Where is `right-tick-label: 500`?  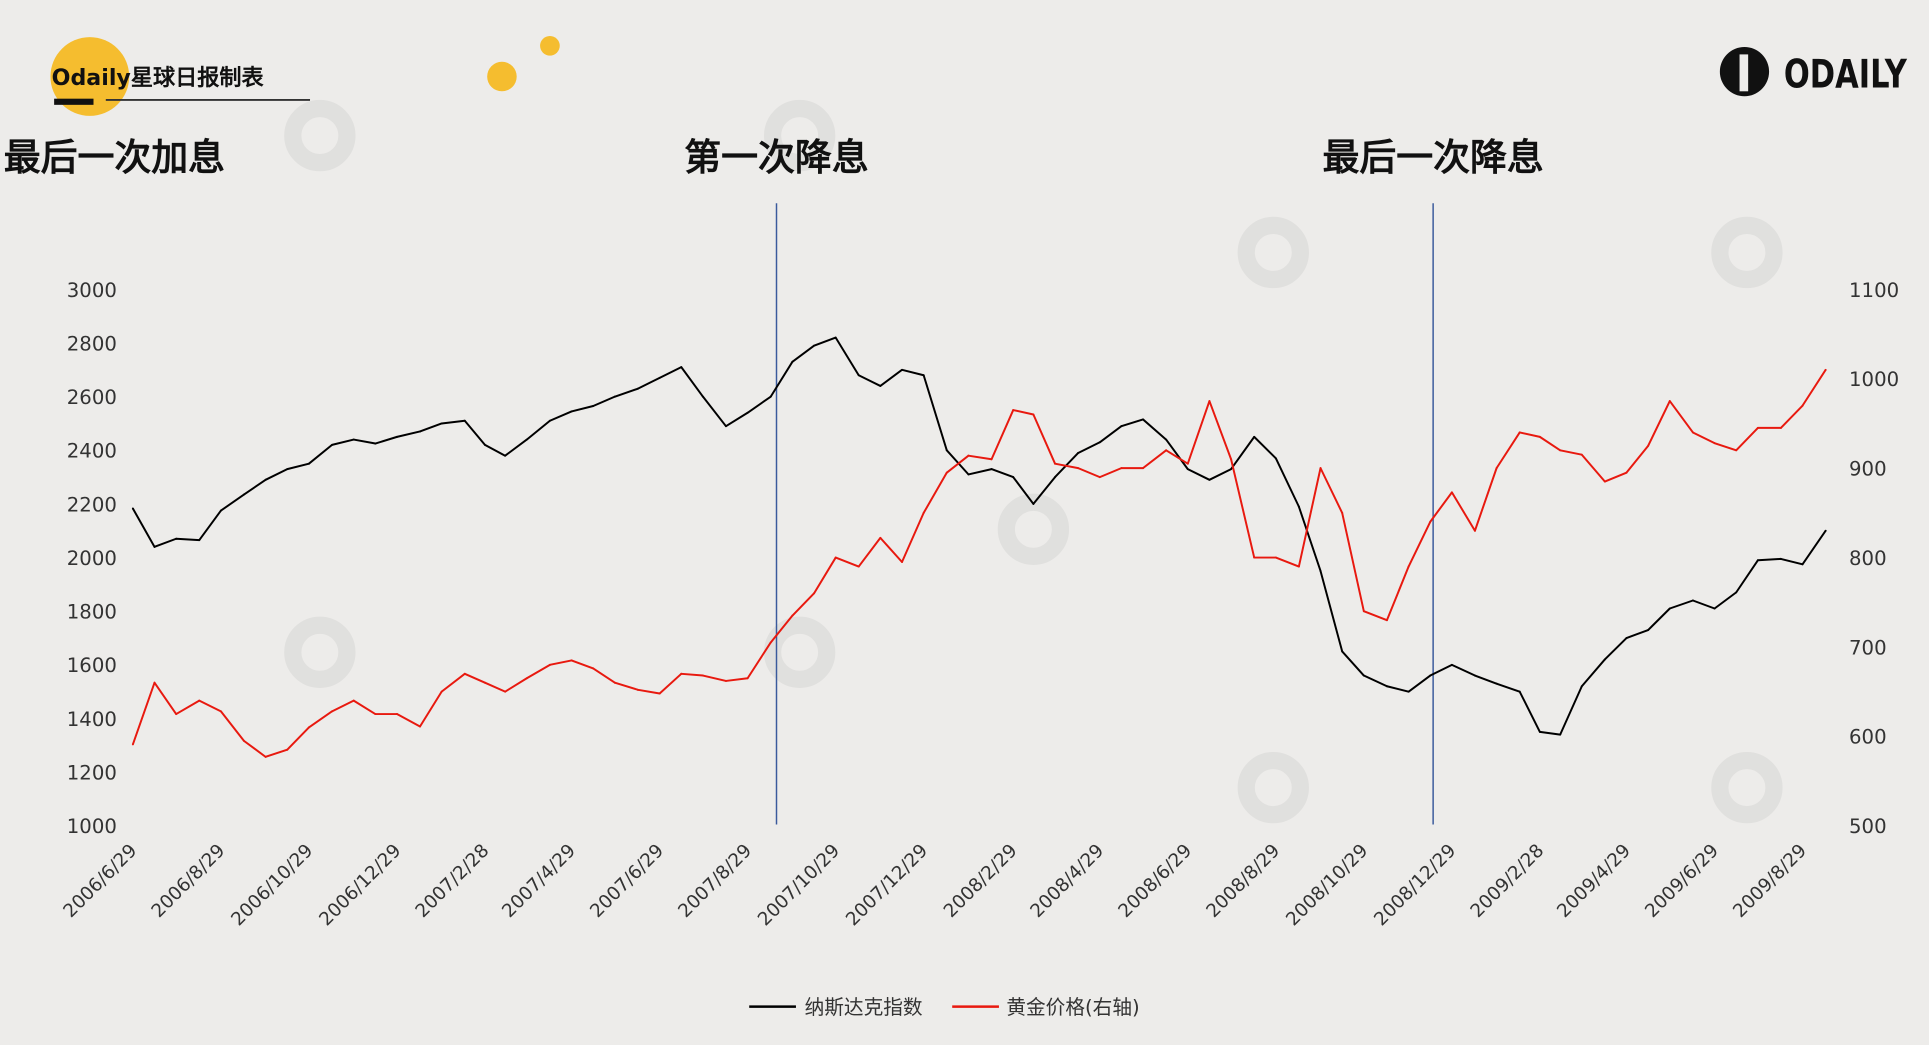
right-tick-label: 500 is located at coordinates (1868, 826).